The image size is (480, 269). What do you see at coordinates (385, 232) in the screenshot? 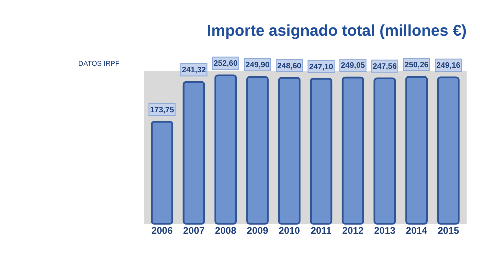
I see `x-tick-label: 2013` at bounding box center [385, 232].